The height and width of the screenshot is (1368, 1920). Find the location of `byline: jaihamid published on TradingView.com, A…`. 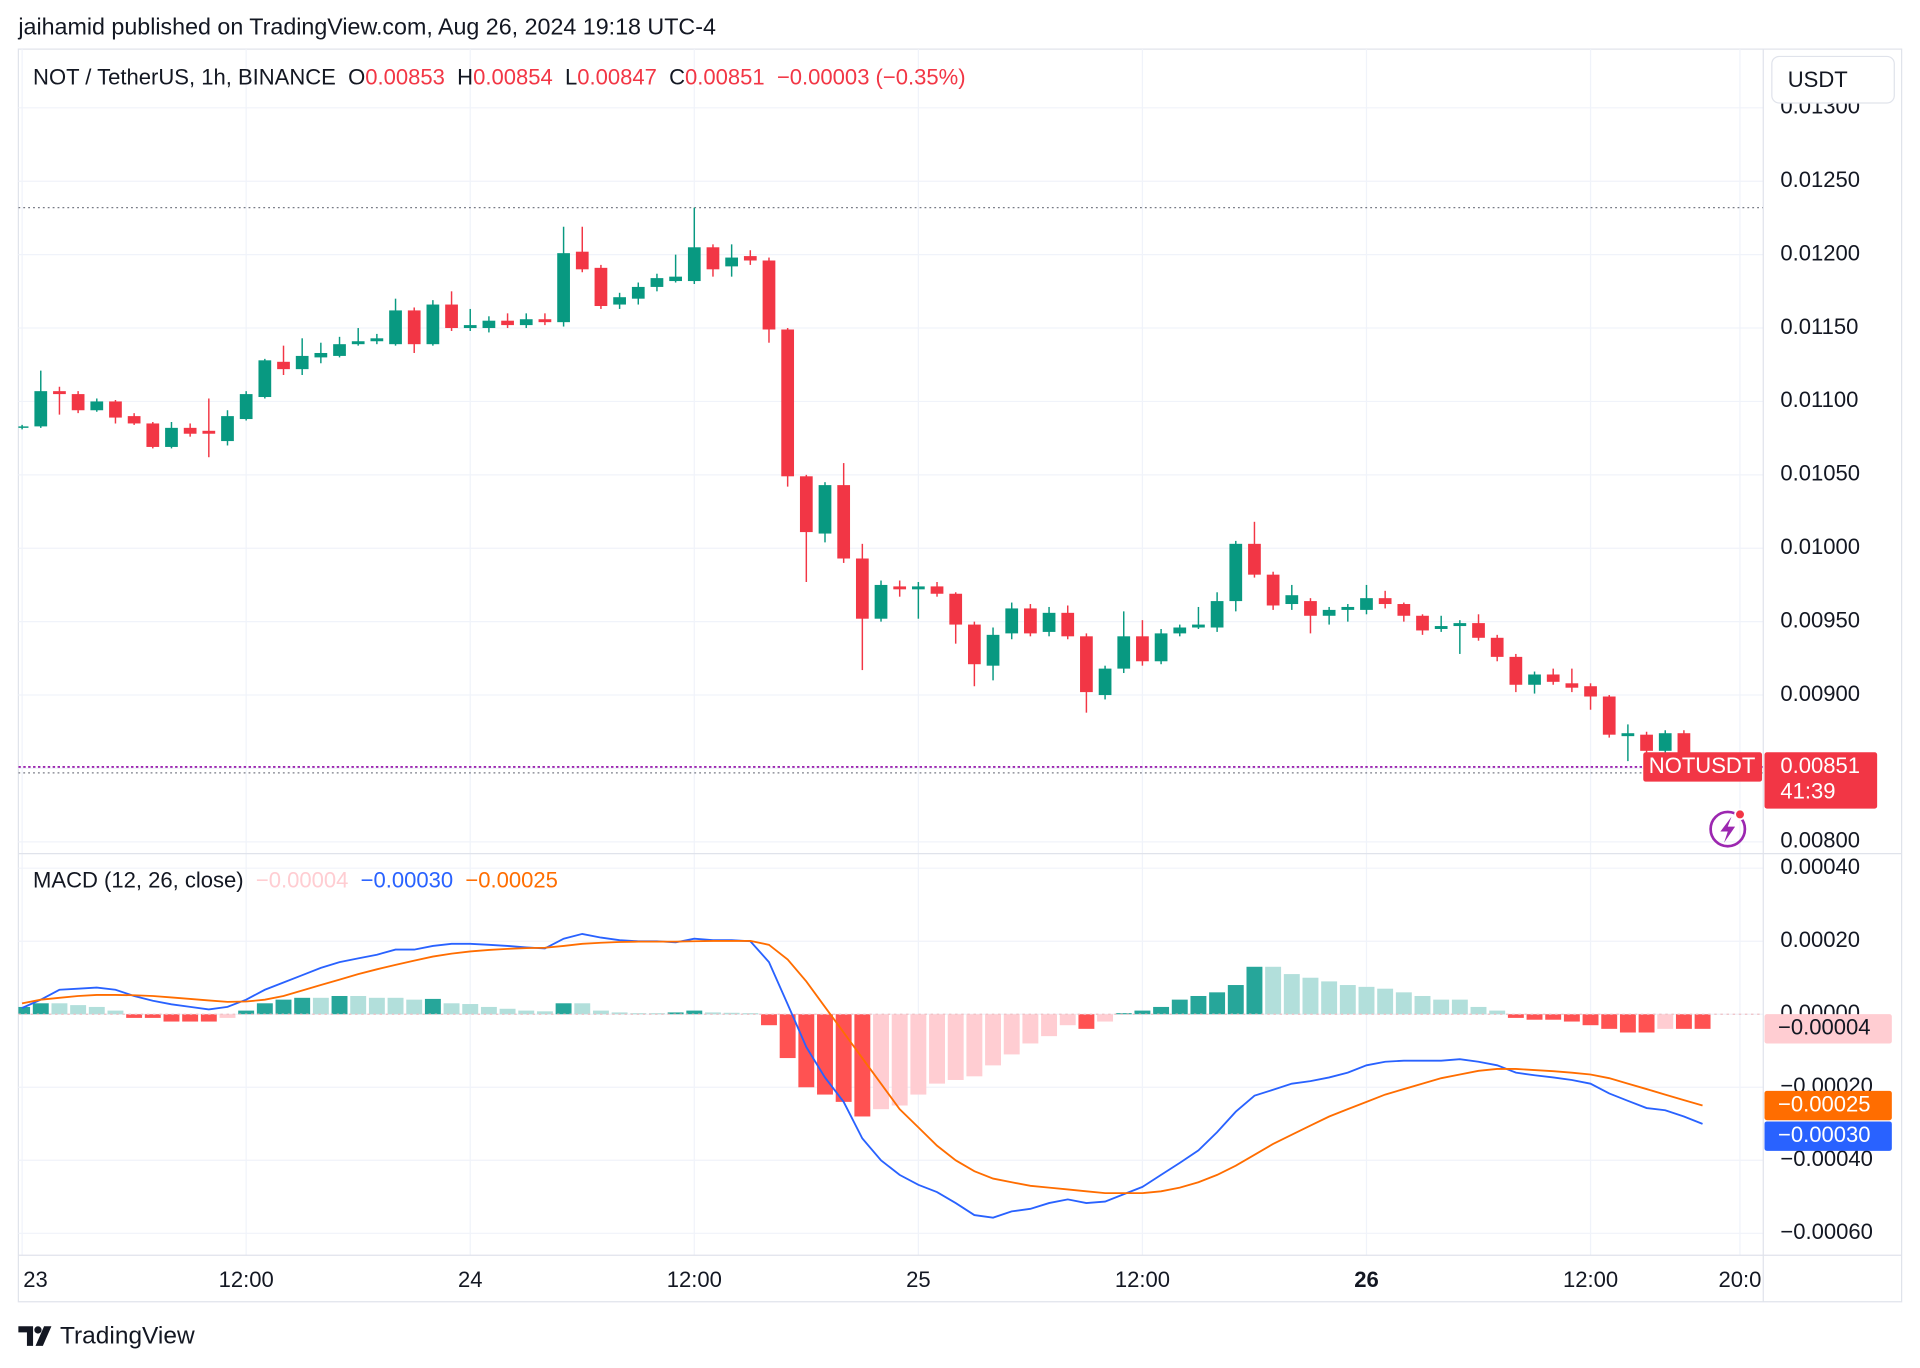

byline: jaihamid published on TradingView.com, A… is located at coordinates (366, 26).